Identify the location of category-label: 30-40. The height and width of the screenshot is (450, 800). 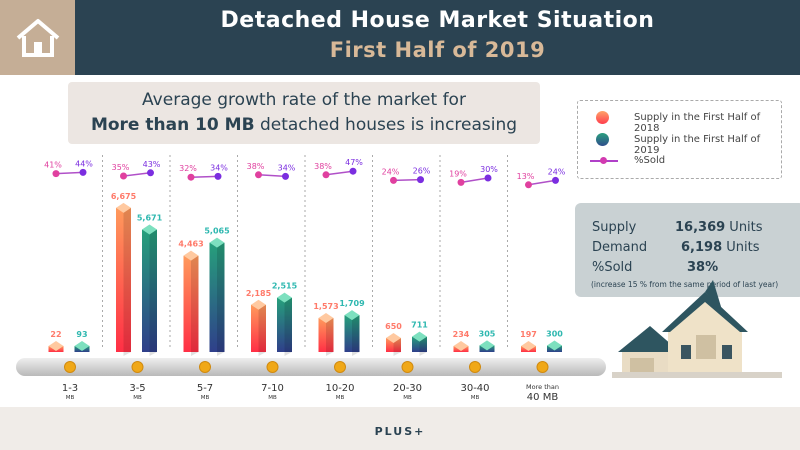
(474, 388).